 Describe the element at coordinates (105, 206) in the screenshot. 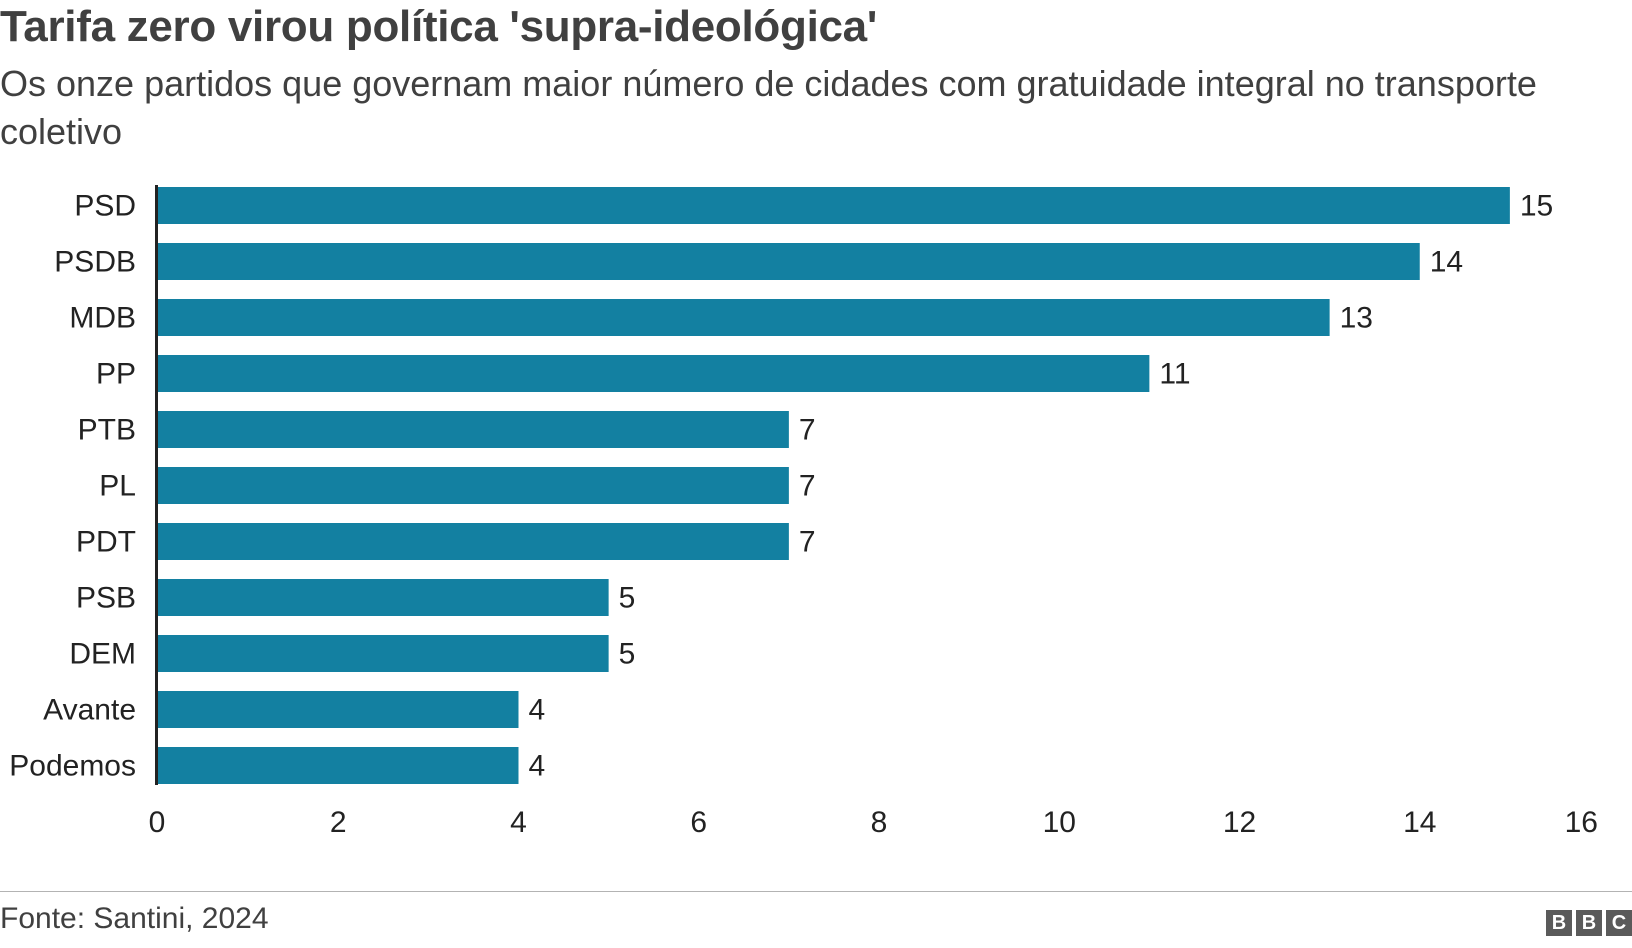

I see `category-label: PSD` at that location.